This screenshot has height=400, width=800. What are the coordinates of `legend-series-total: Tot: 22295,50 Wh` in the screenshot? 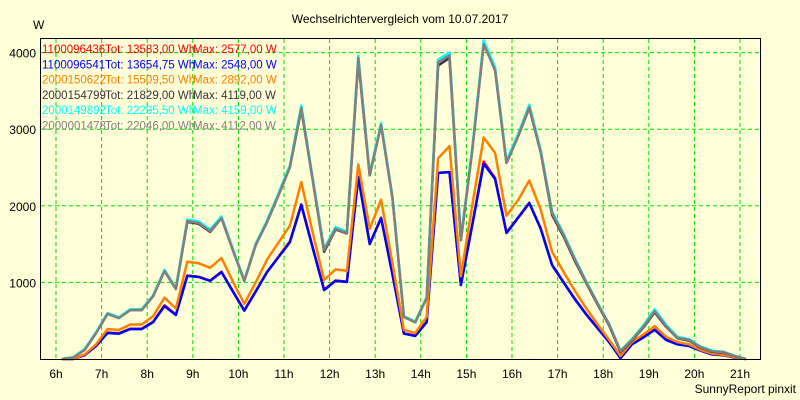 It's located at (150, 111).